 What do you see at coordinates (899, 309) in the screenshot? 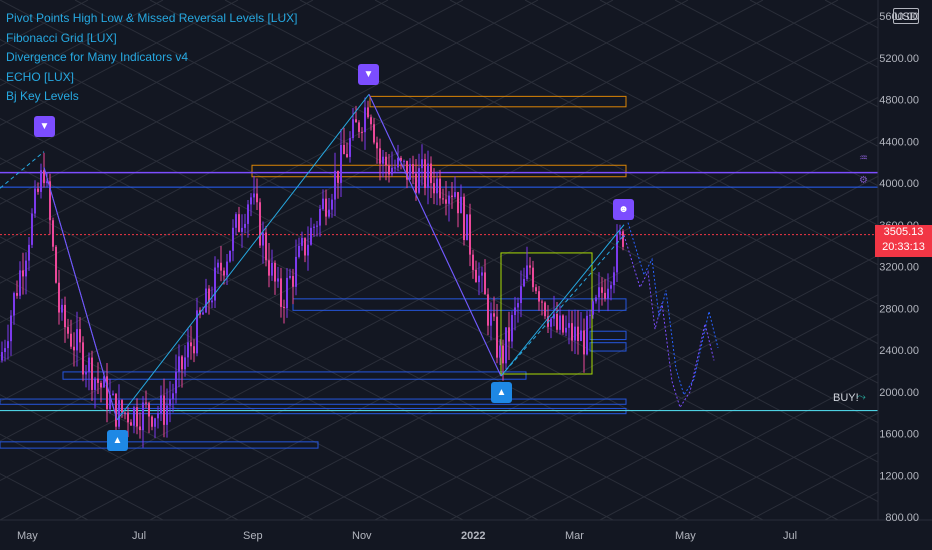
I see `price-tick-label: 2800.00` at bounding box center [899, 309].